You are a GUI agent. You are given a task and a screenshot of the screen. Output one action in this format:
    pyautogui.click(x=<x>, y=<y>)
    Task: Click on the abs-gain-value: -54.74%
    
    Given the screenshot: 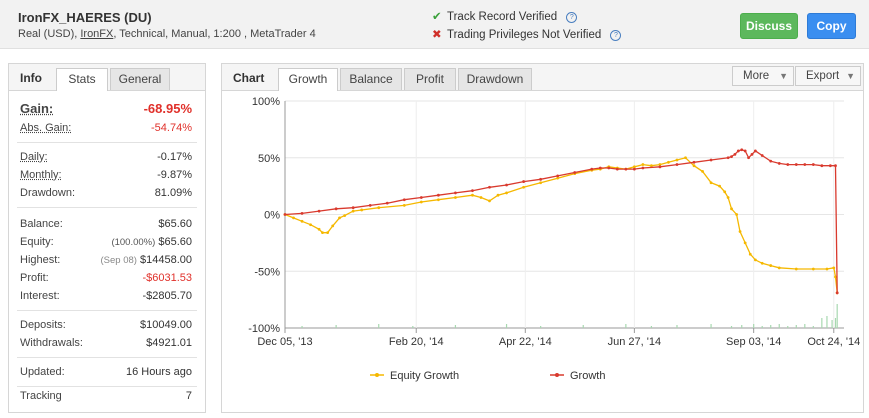 What is the action you would take?
    pyautogui.click(x=171, y=128)
    